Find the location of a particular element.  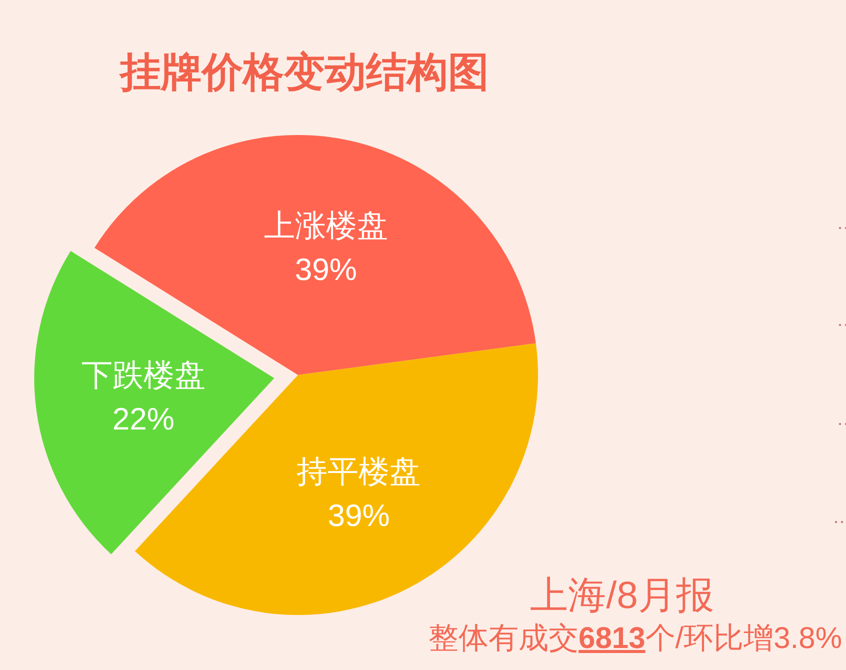

text: 整体有成交6813个/环比增3.8% is located at coordinates (635, 638).